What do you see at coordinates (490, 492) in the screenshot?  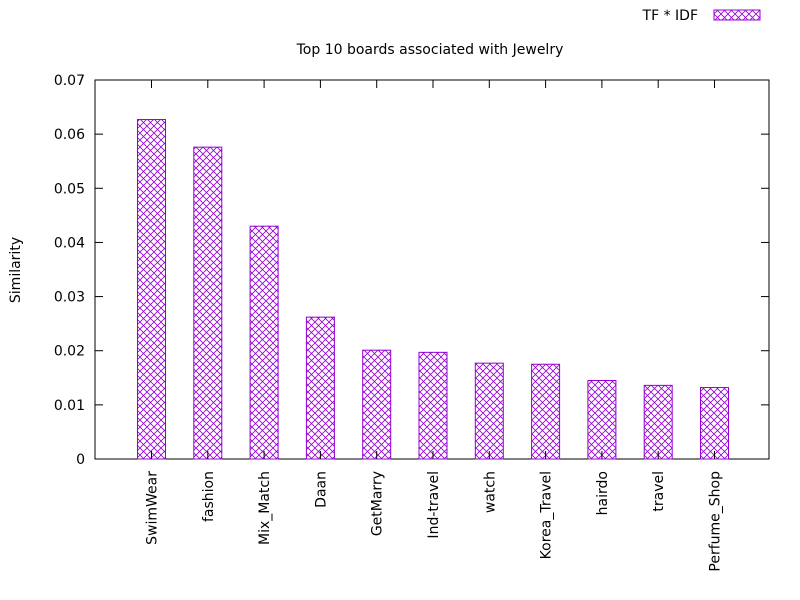 I see `x-tick-label: watch` at bounding box center [490, 492].